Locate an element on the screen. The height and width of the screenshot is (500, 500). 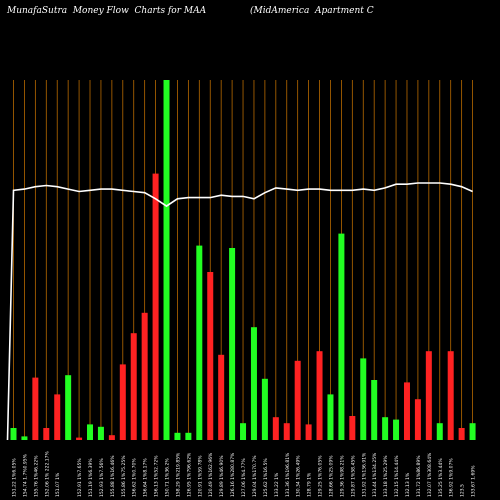
x-tick-label: 128.66 1%25.09% is located at coordinates (332, 476).